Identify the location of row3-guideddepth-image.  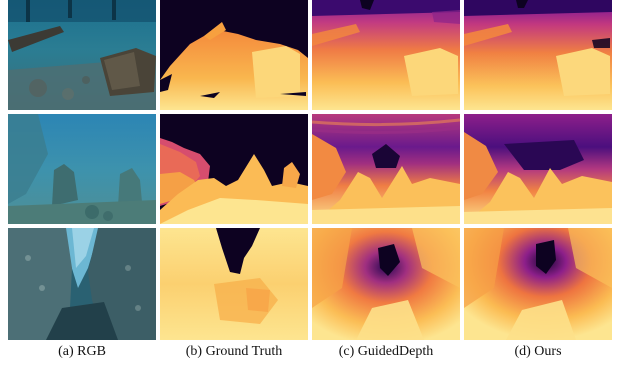
(386, 284).